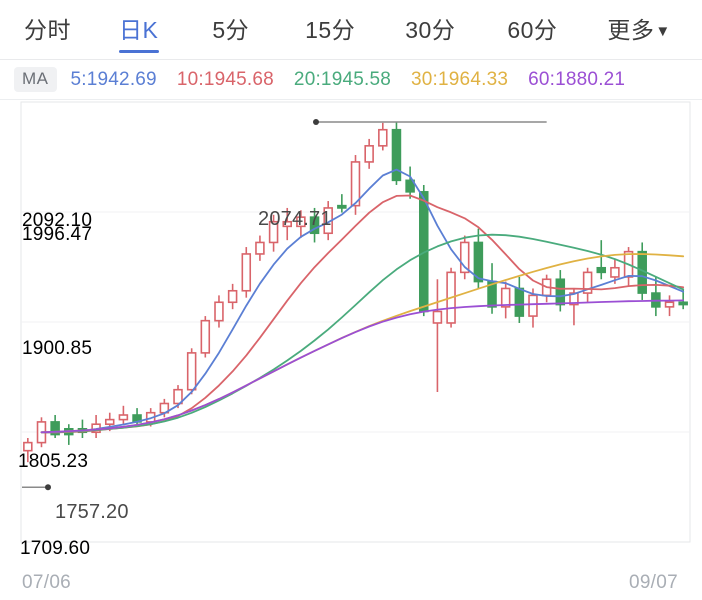 This screenshot has width=702, height=600. What do you see at coordinates (577, 79) in the screenshot?
I see `ma-legend-item-60: 60:1880.21` at bounding box center [577, 79].